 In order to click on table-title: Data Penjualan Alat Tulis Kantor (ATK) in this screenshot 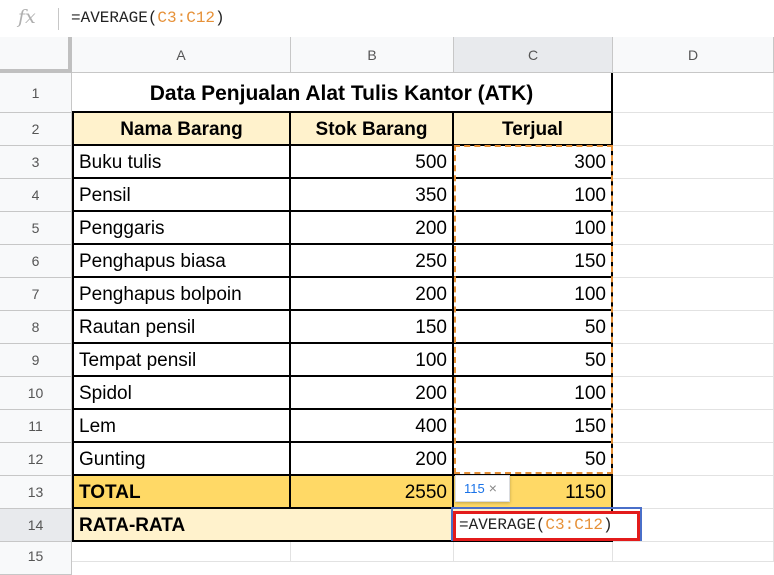, I will do `click(342, 93)`.